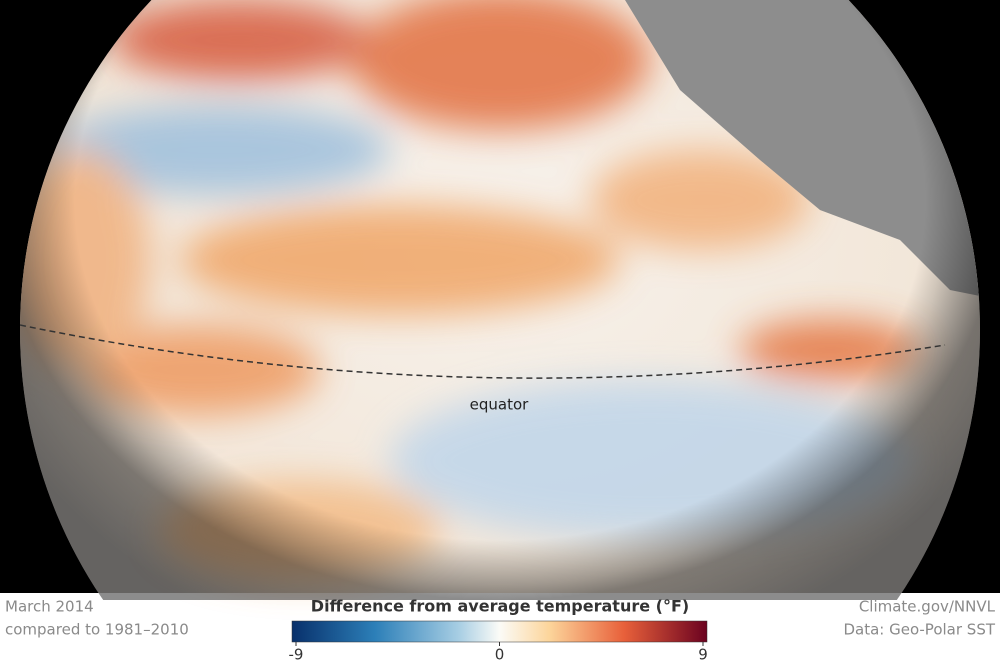 The height and width of the screenshot is (670, 1000). Describe the element at coordinates (499, 631) in the screenshot. I see `colorbar` at that location.